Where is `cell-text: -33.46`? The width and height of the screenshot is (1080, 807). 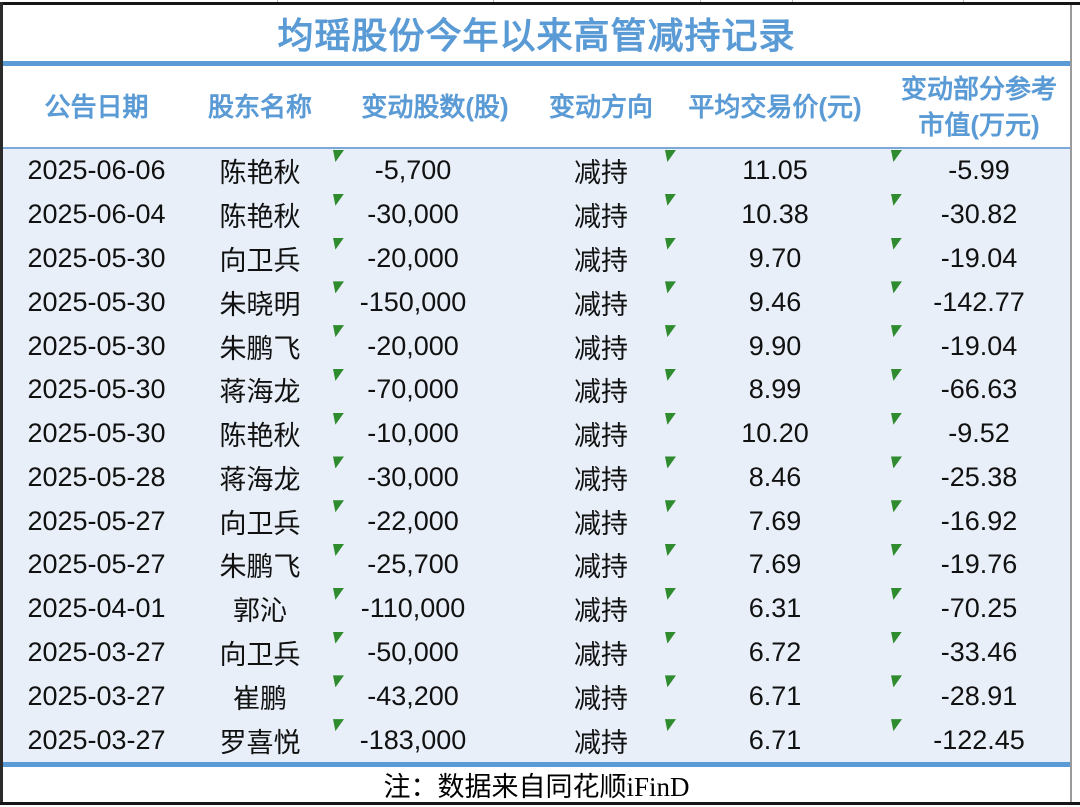
cell-text: -33.46 is located at coordinates (979, 651).